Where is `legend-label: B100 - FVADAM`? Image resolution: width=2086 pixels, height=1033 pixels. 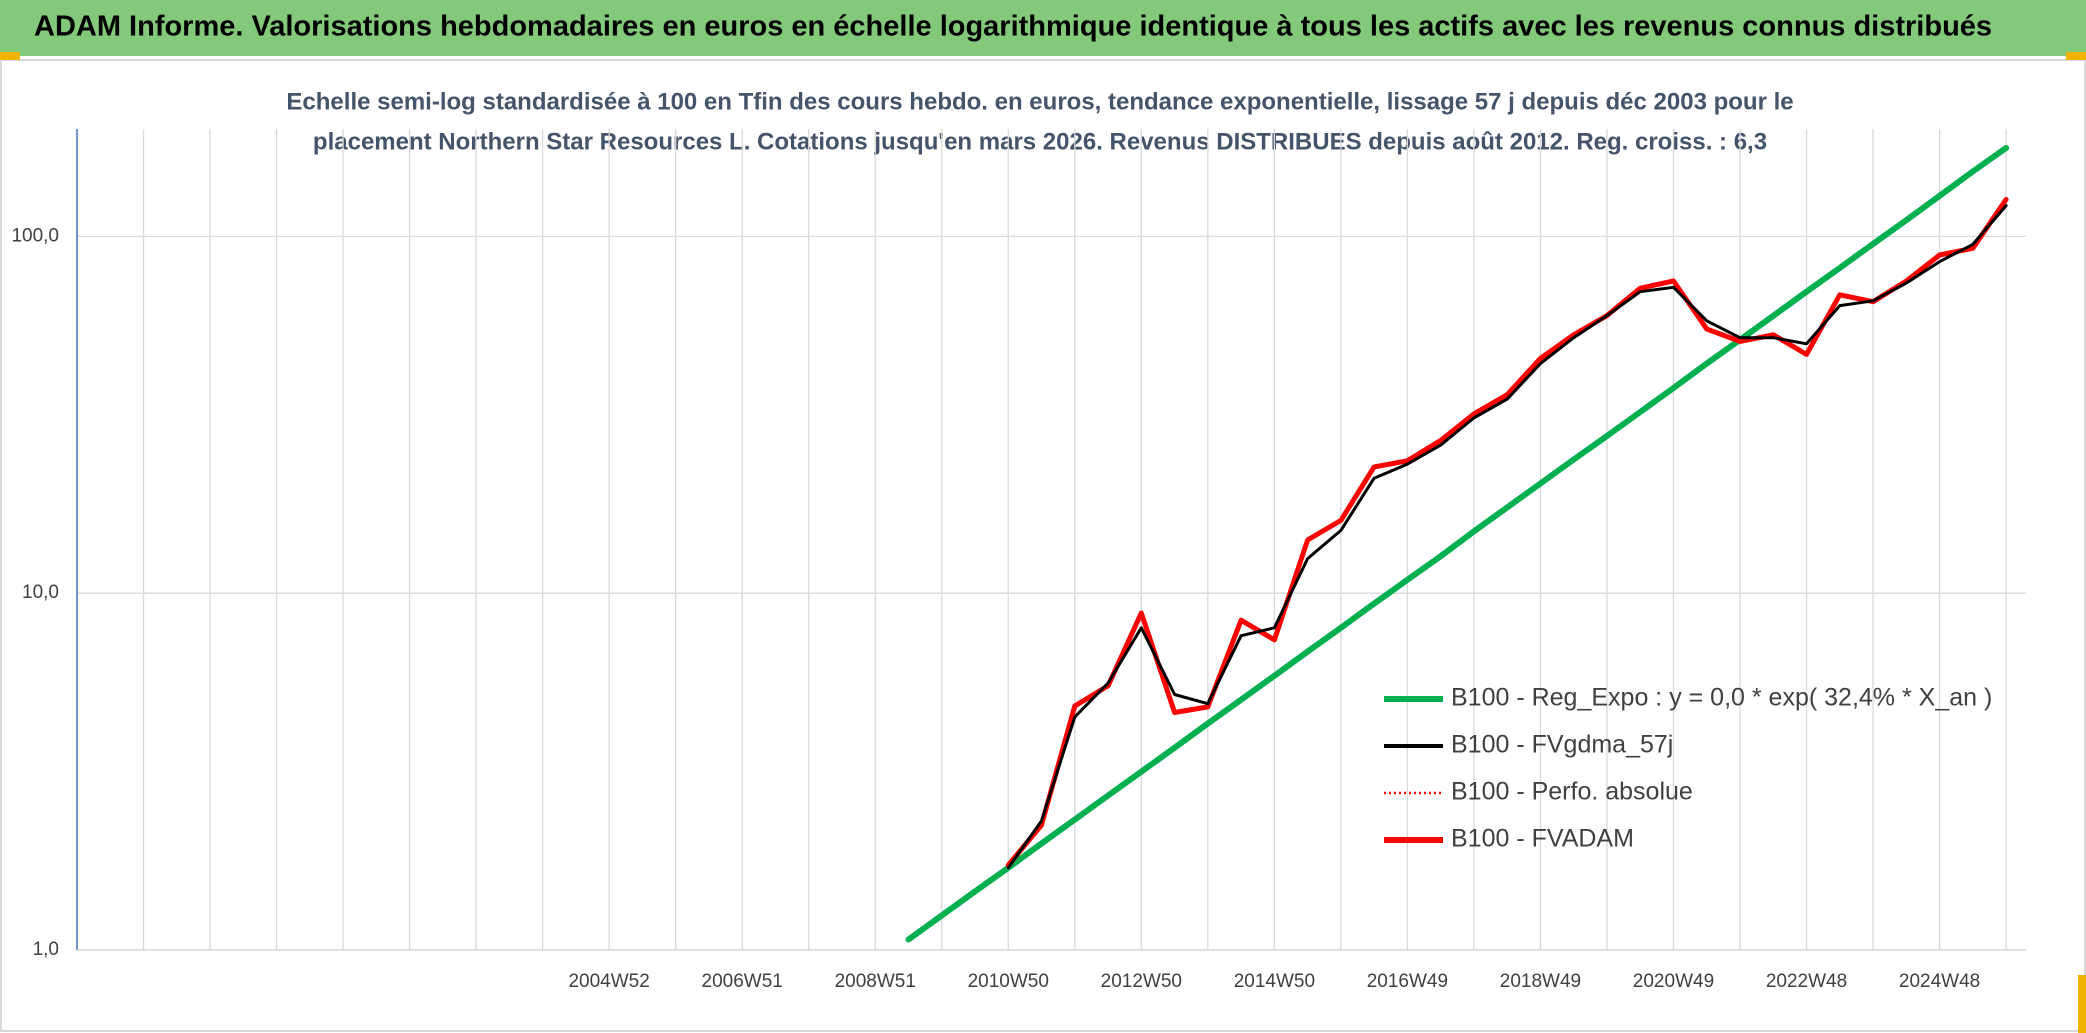 legend-label: B100 - FVADAM is located at coordinates (1542, 839).